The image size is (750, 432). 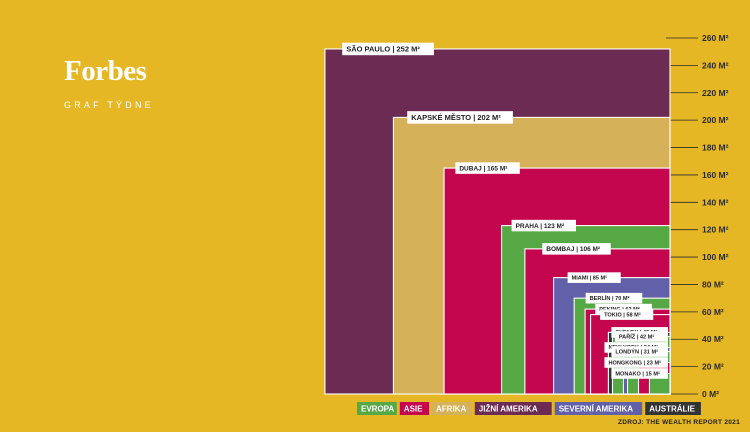 I want to click on y-tick-label: 0 M², so click(x=710, y=394).